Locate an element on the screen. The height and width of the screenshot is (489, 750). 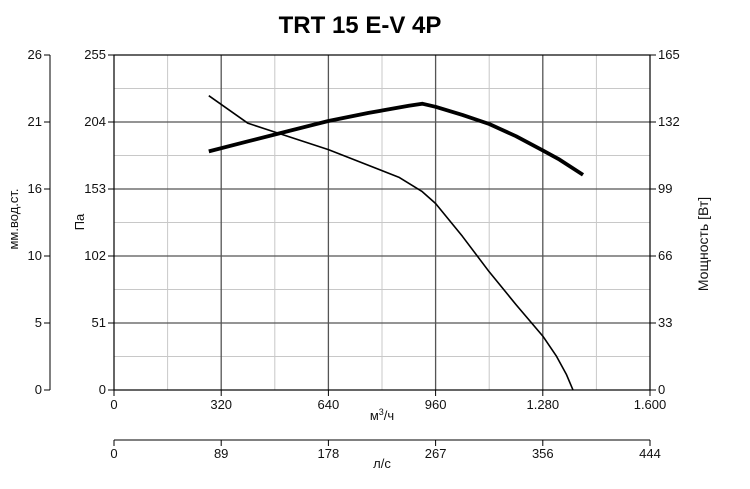
left-axis-label: Па is located at coordinates (79, 221).